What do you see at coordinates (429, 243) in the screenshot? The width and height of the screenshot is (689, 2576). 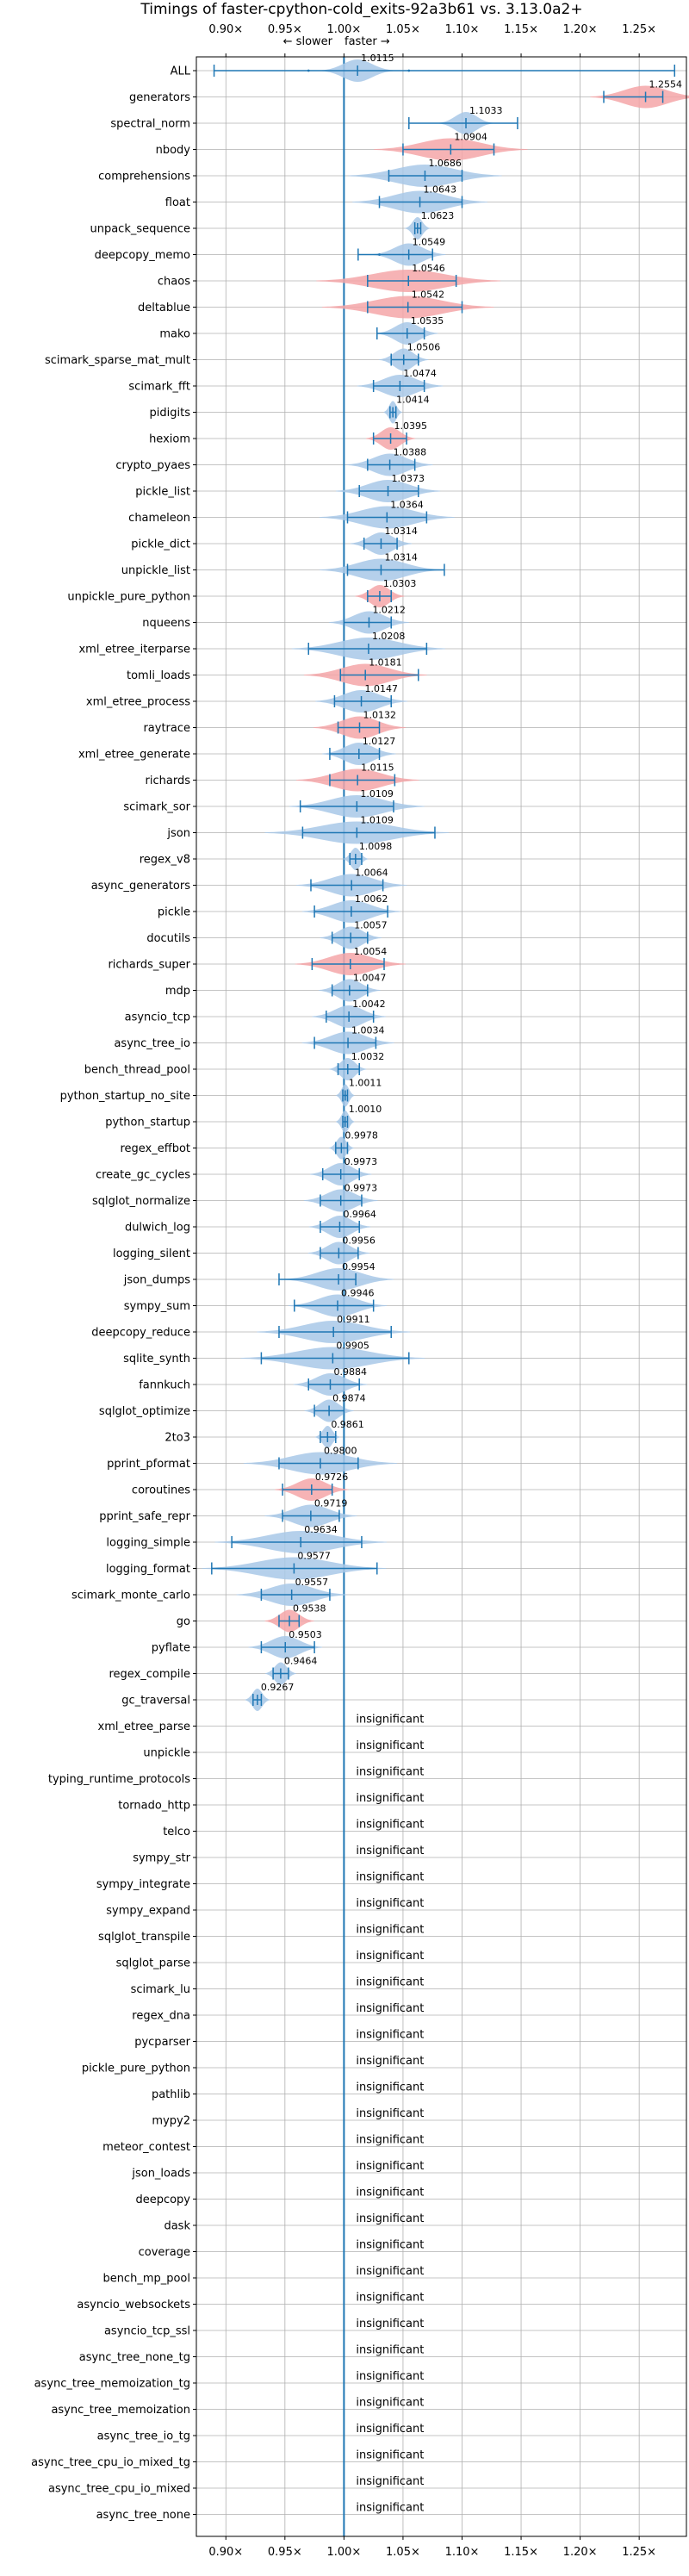 I see `value-label: 1.0549` at bounding box center [429, 243].